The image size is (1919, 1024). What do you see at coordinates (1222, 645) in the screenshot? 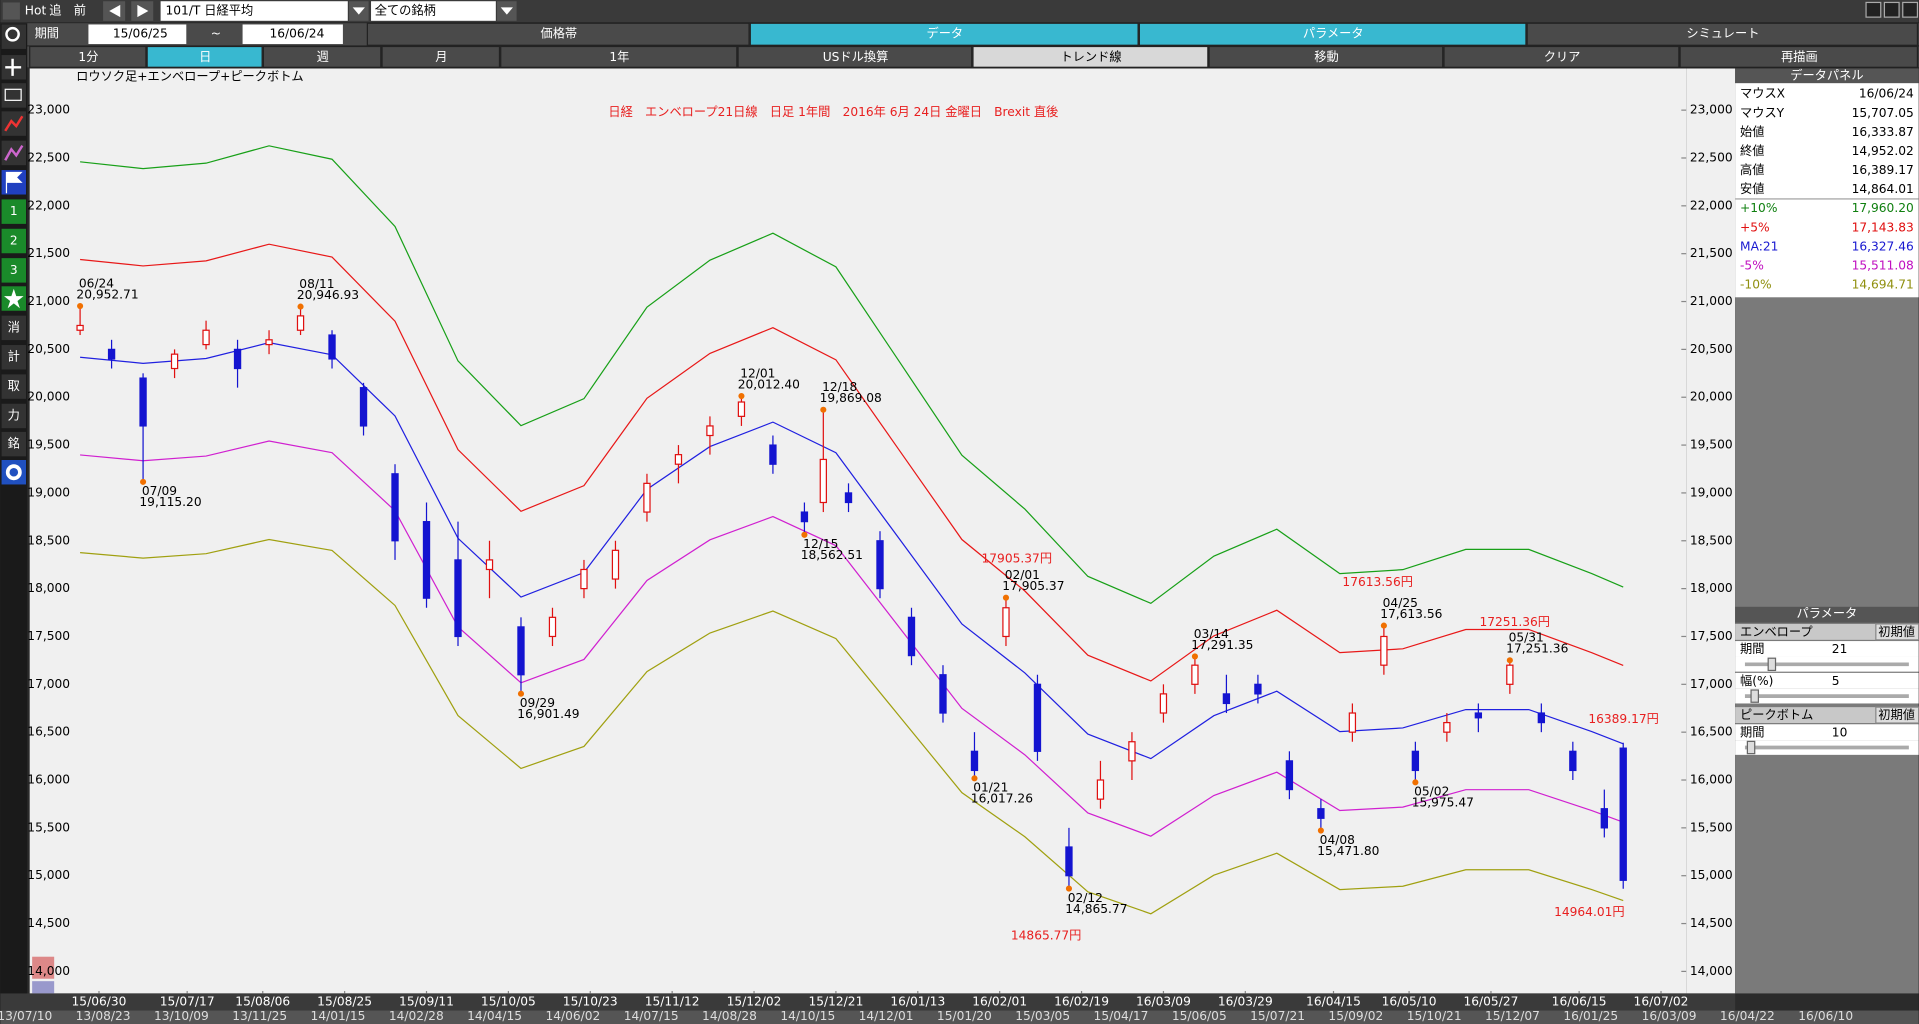
I see `peak-value: 17,291.35` at bounding box center [1222, 645].